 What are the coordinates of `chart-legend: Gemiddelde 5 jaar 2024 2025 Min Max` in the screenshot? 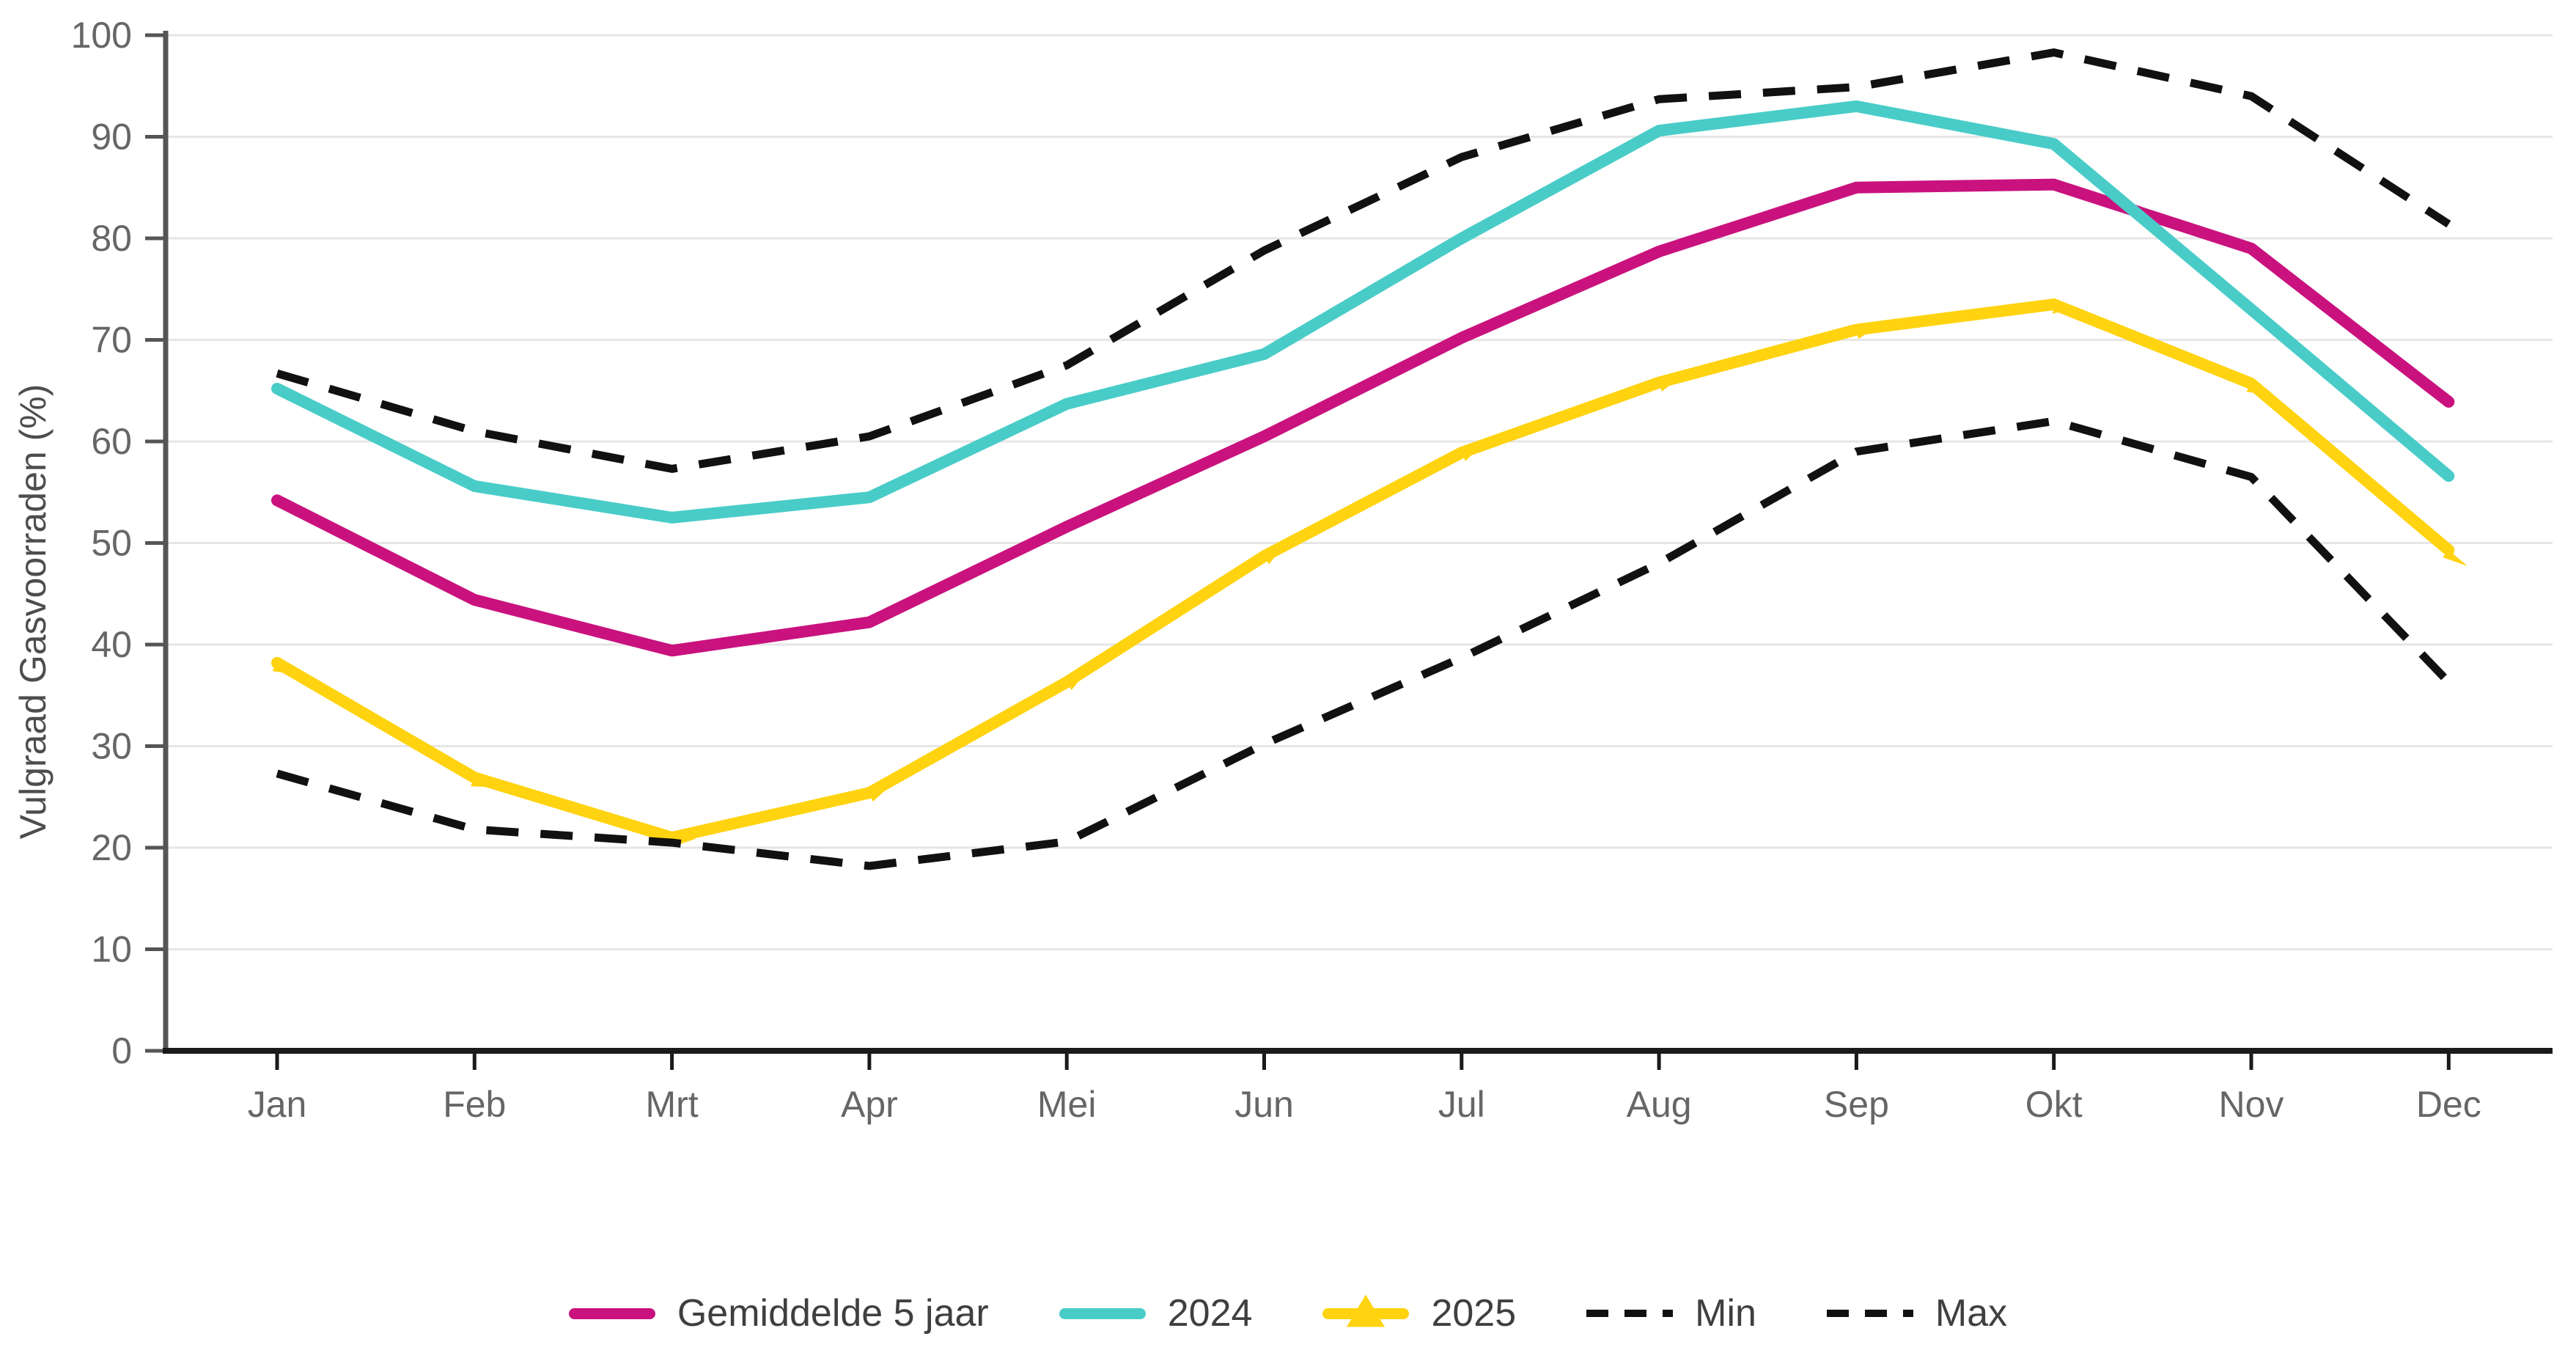 It's located at (1288, 1313).